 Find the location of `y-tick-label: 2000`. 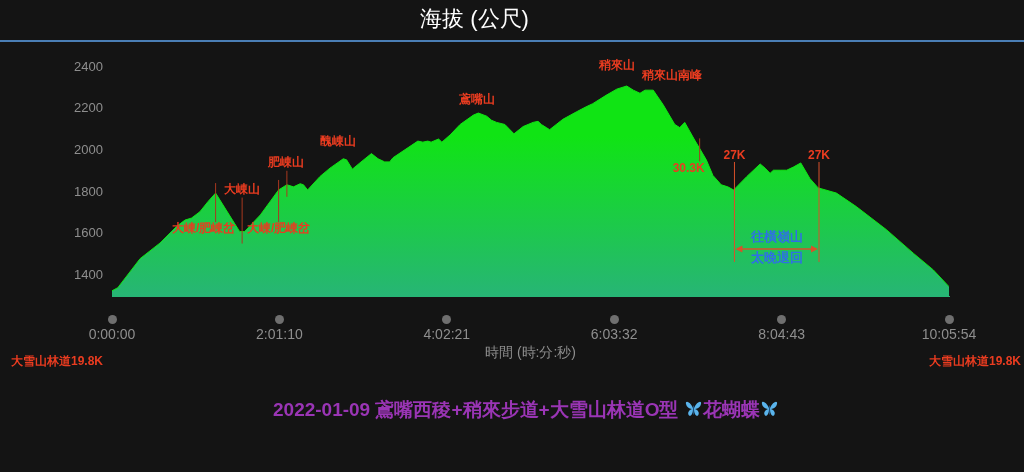

y-tick-label: 2000 is located at coordinates (88, 150).